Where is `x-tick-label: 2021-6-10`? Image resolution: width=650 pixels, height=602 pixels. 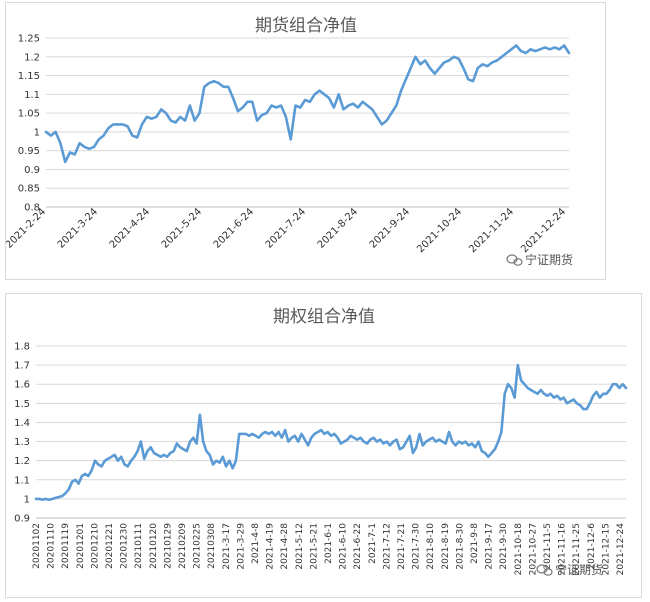
x-tick-label: 2021-6-10 is located at coordinates (344, 546).